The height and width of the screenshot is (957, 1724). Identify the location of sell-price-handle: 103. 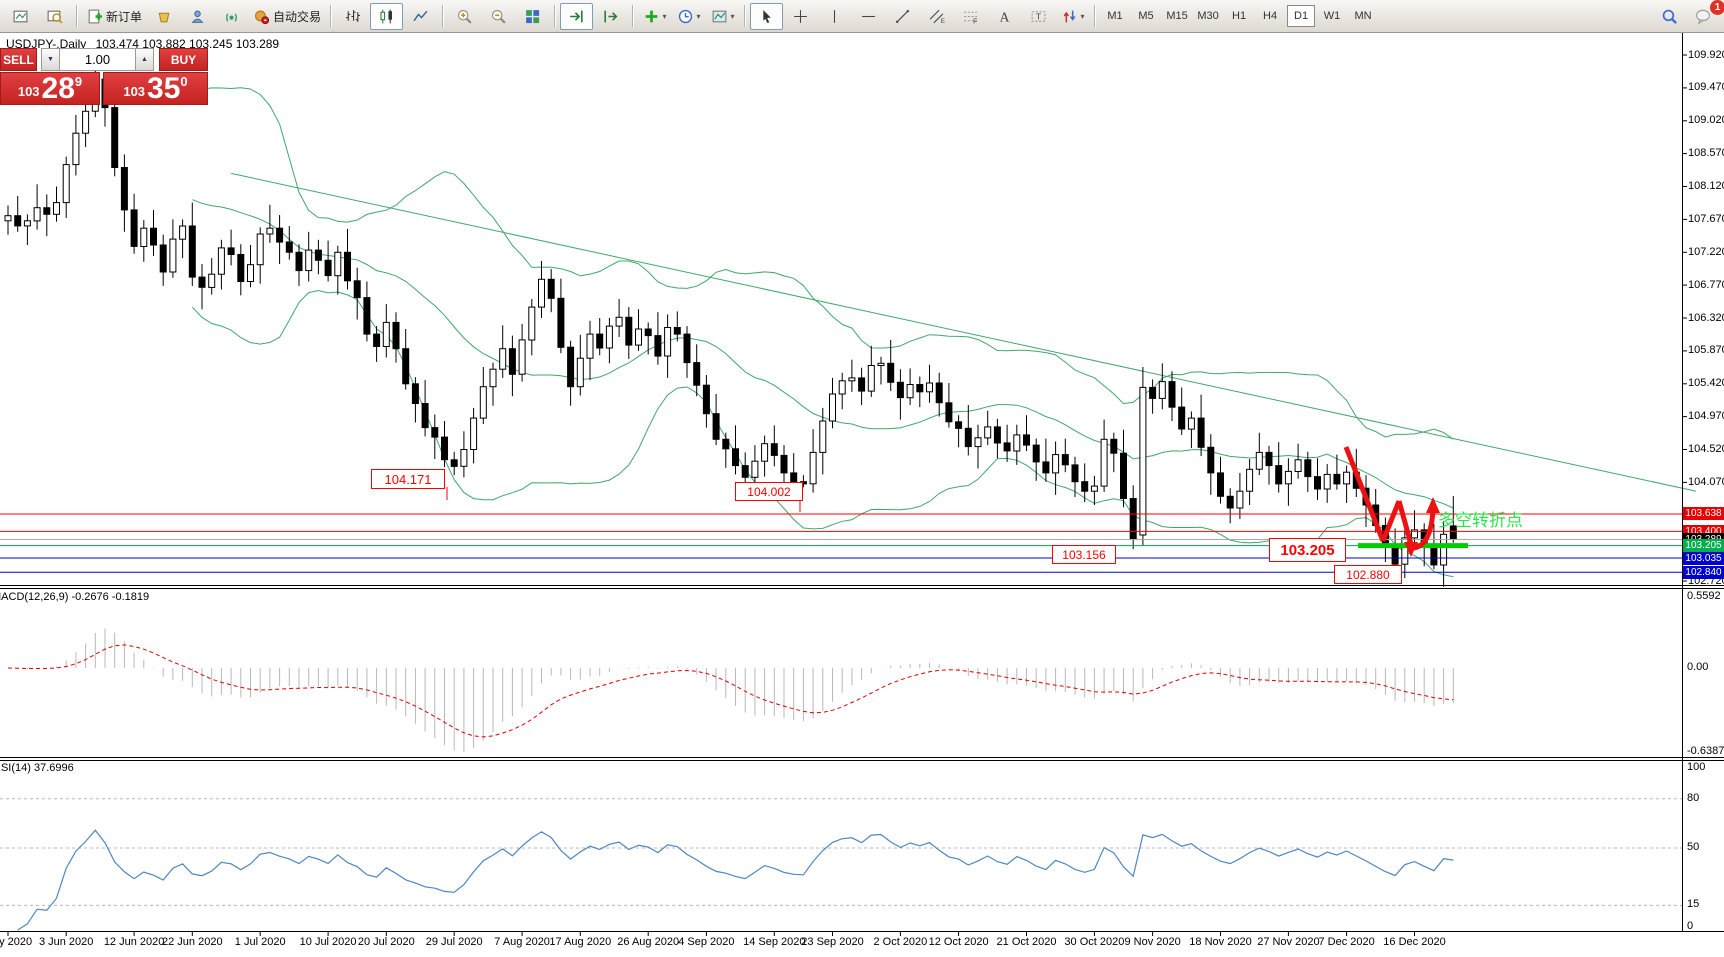
(28, 91).